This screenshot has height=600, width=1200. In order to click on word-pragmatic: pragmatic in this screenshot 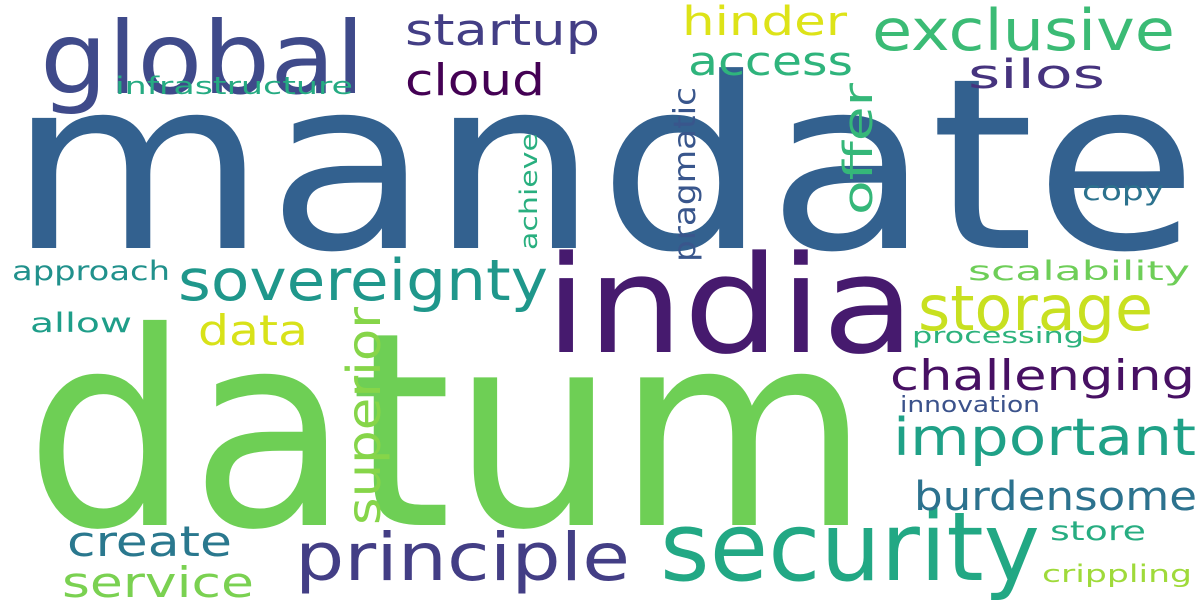, I will do `click(685, 174)`.